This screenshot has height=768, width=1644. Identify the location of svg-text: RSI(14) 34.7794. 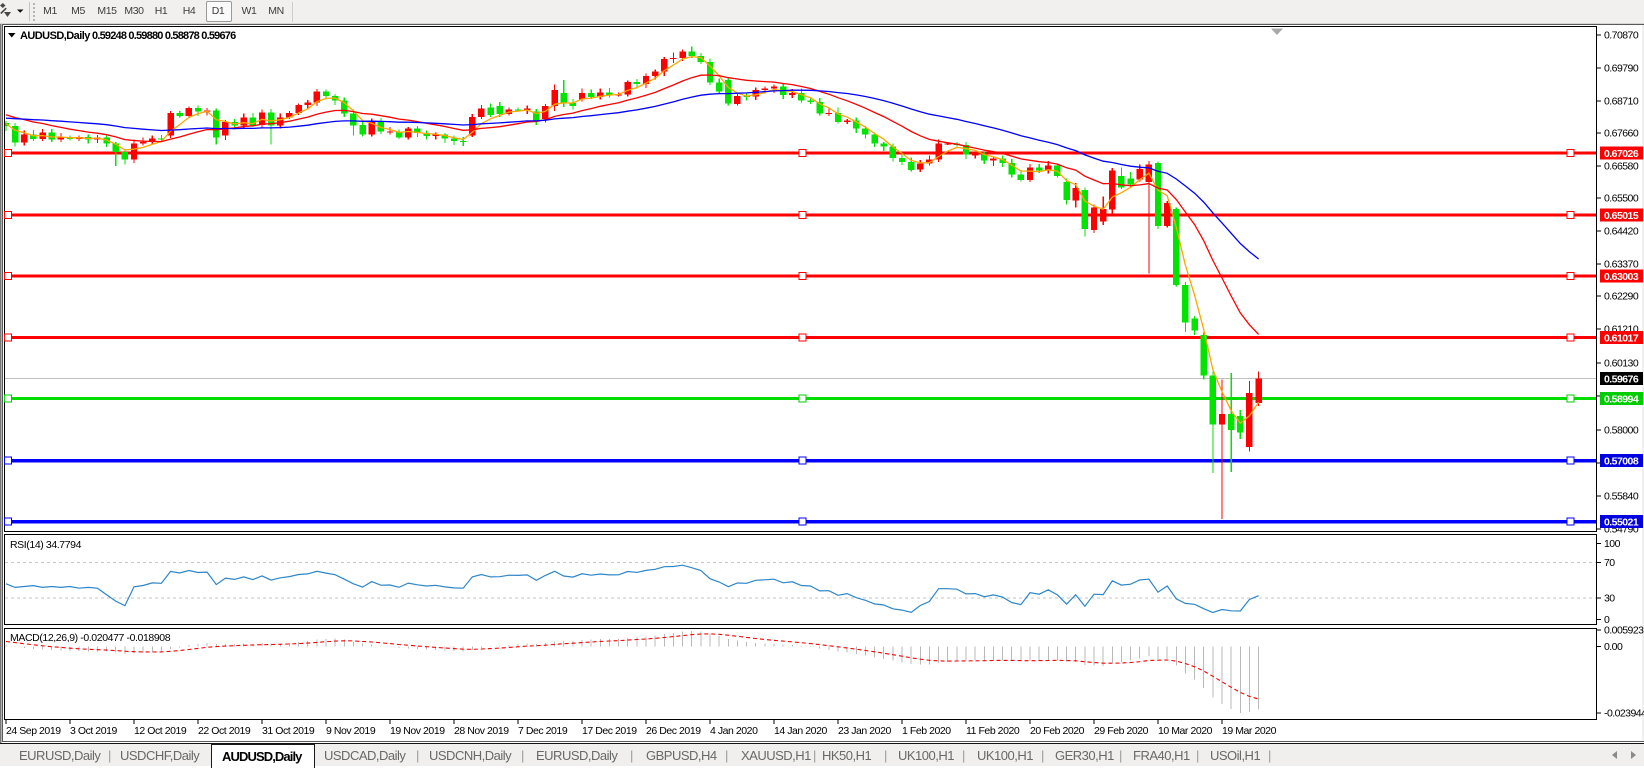
(46, 545).